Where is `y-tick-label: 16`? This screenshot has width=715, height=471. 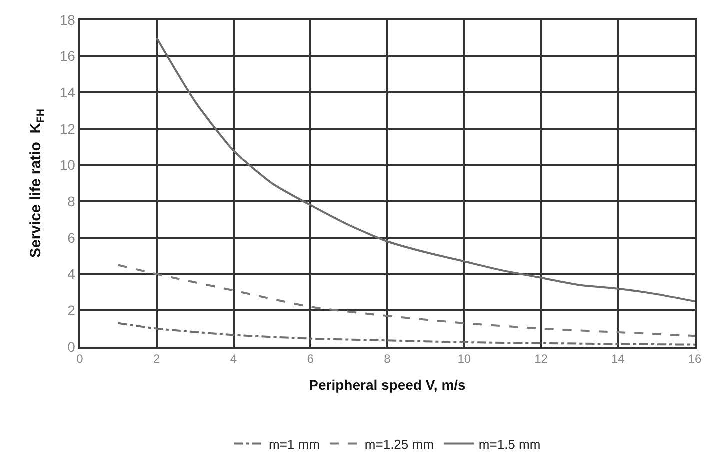 y-tick-label: 16 is located at coordinates (68, 56).